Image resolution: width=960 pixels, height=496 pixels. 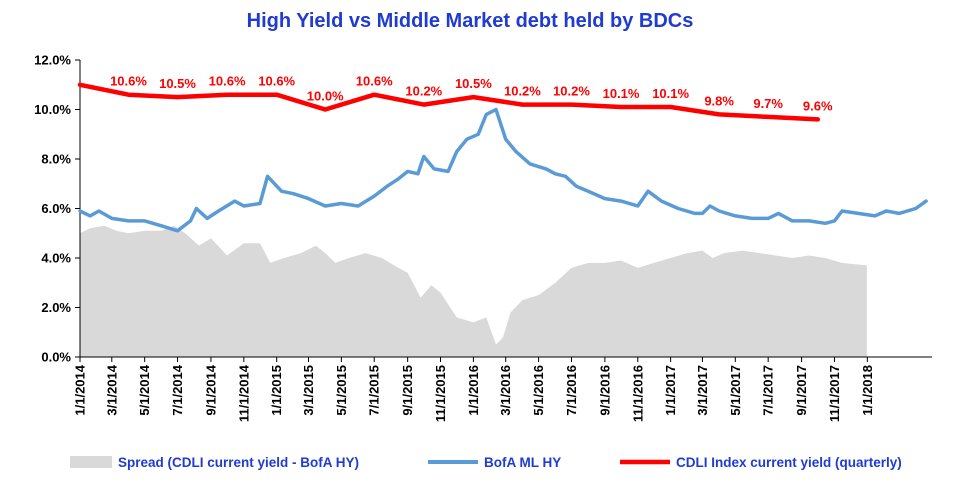 What do you see at coordinates (56, 159) in the screenshot?
I see `y-tick-label: 8.0%` at bounding box center [56, 159].